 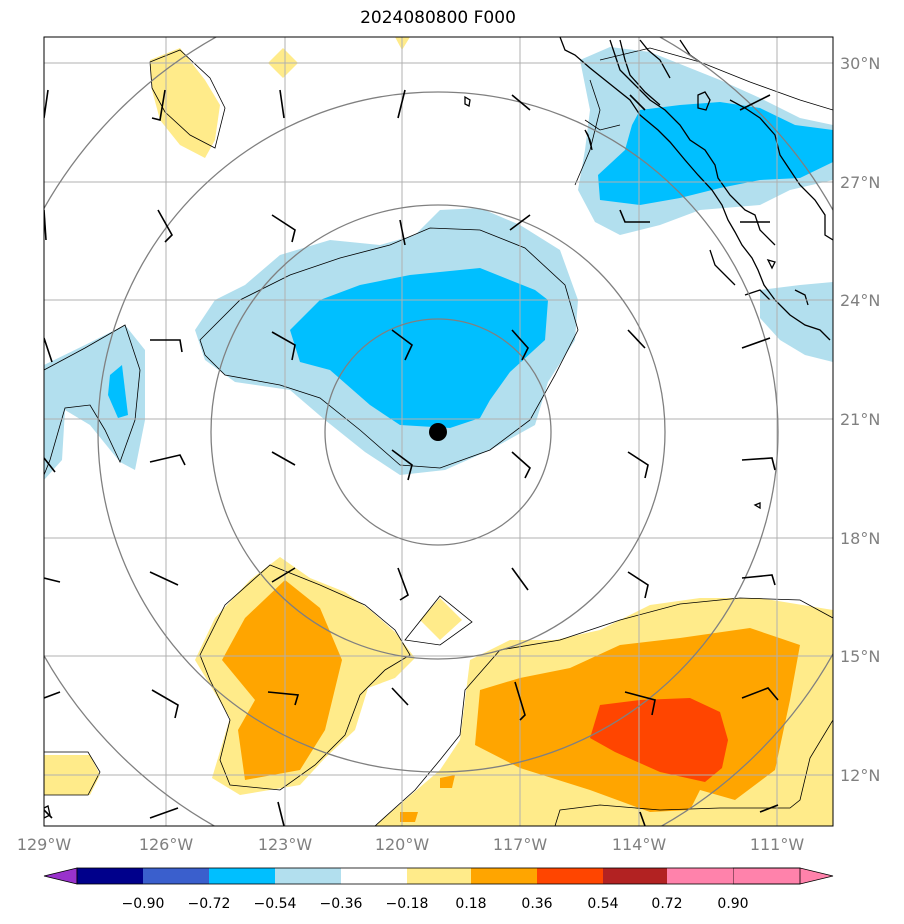 What do you see at coordinates (94, 402) in the screenshot?
I see `negative-anomaly-light-w` at bounding box center [94, 402].